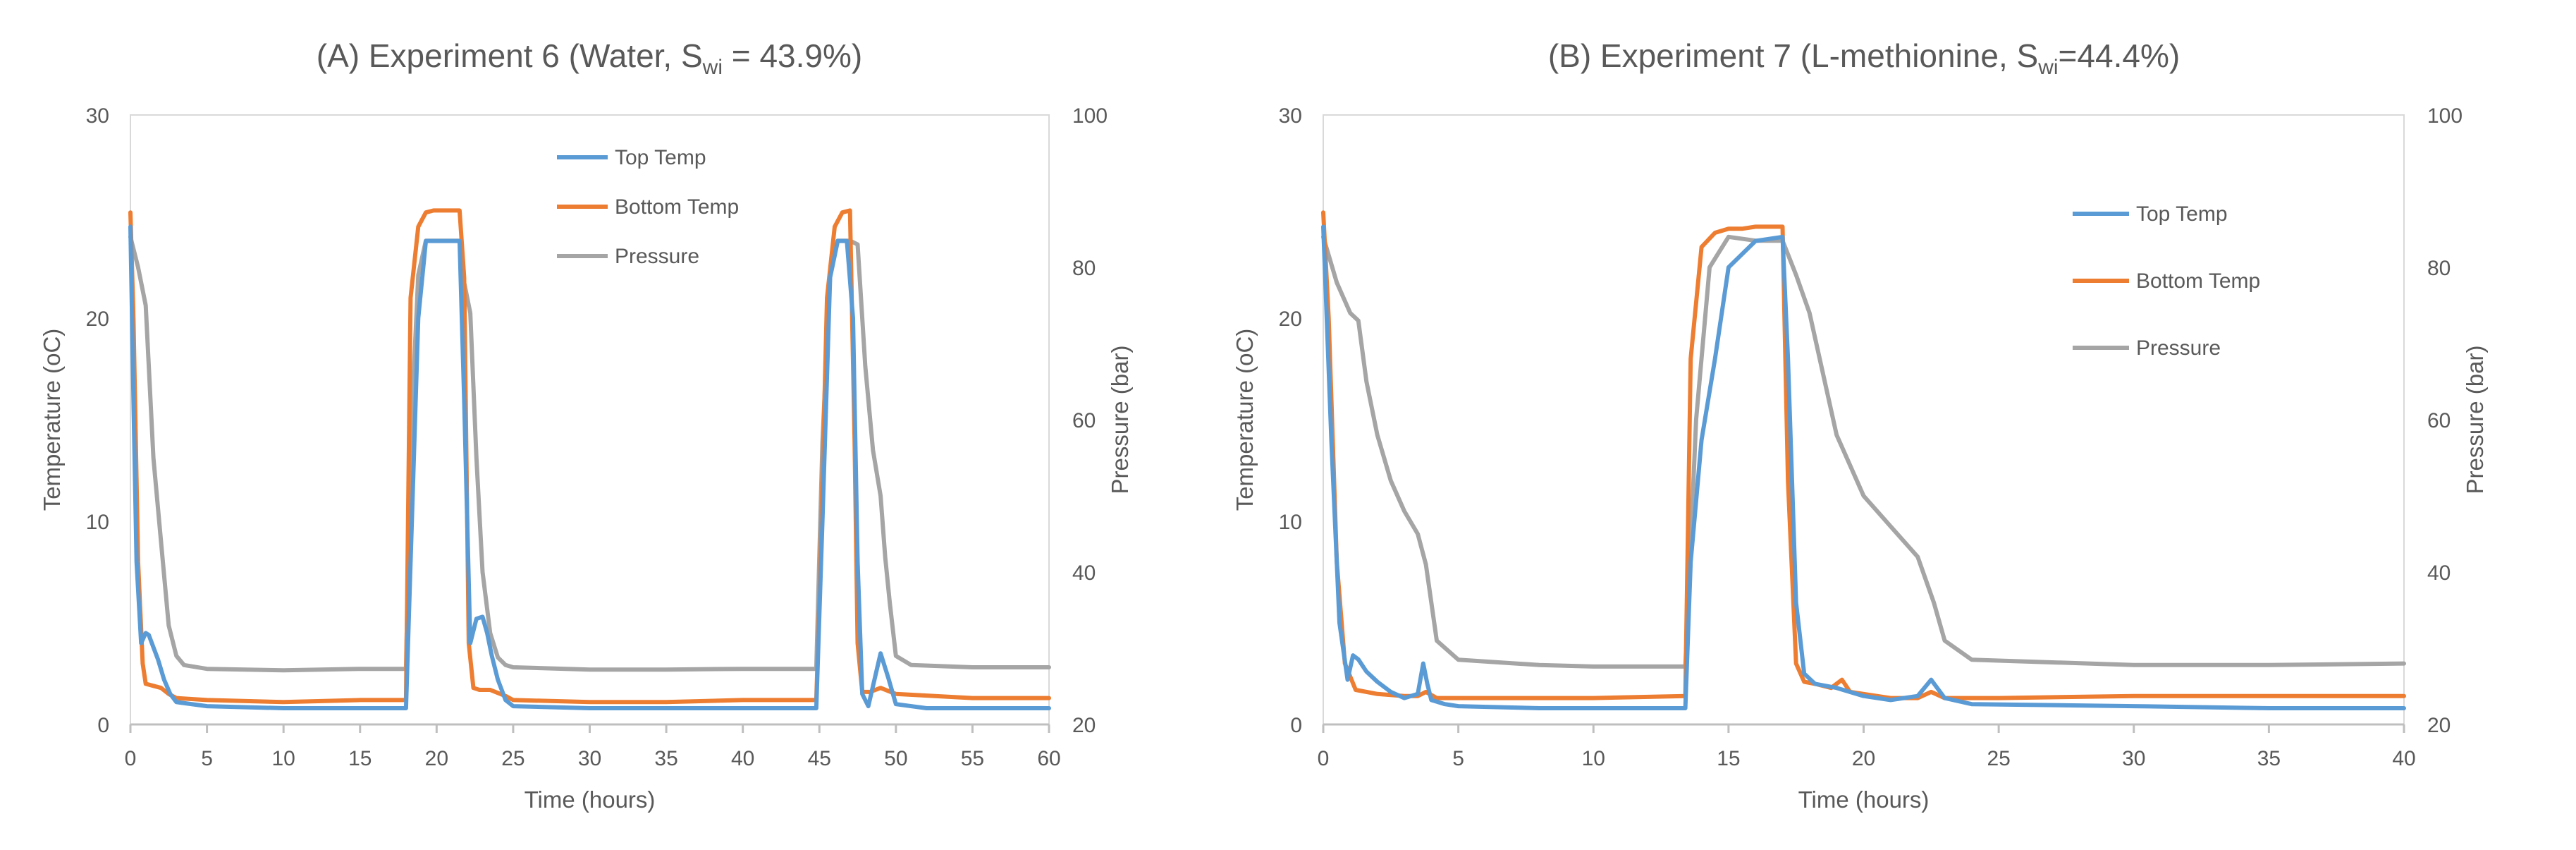 Image resolution: width=2576 pixels, height=850 pixels. Describe the element at coordinates (972, 758) in the screenshot. I see `x-tick-label: 55` at that location.